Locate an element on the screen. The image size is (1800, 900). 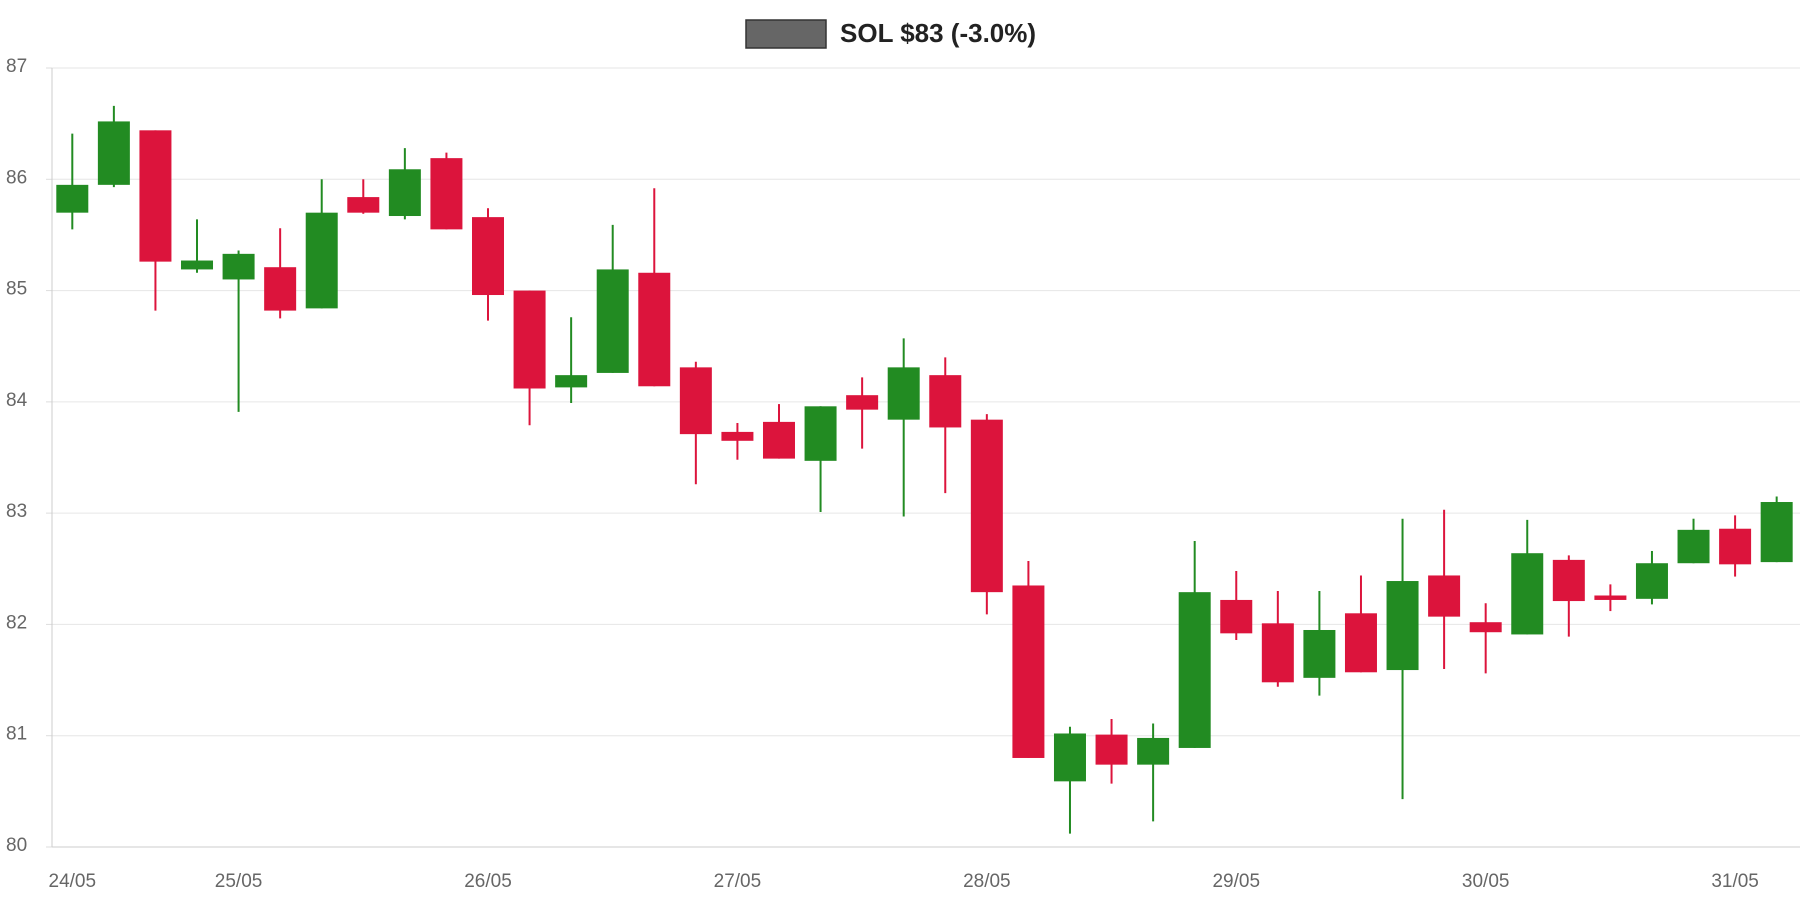
x-tick-label: 25/05 is located at coordinates (239, 881).